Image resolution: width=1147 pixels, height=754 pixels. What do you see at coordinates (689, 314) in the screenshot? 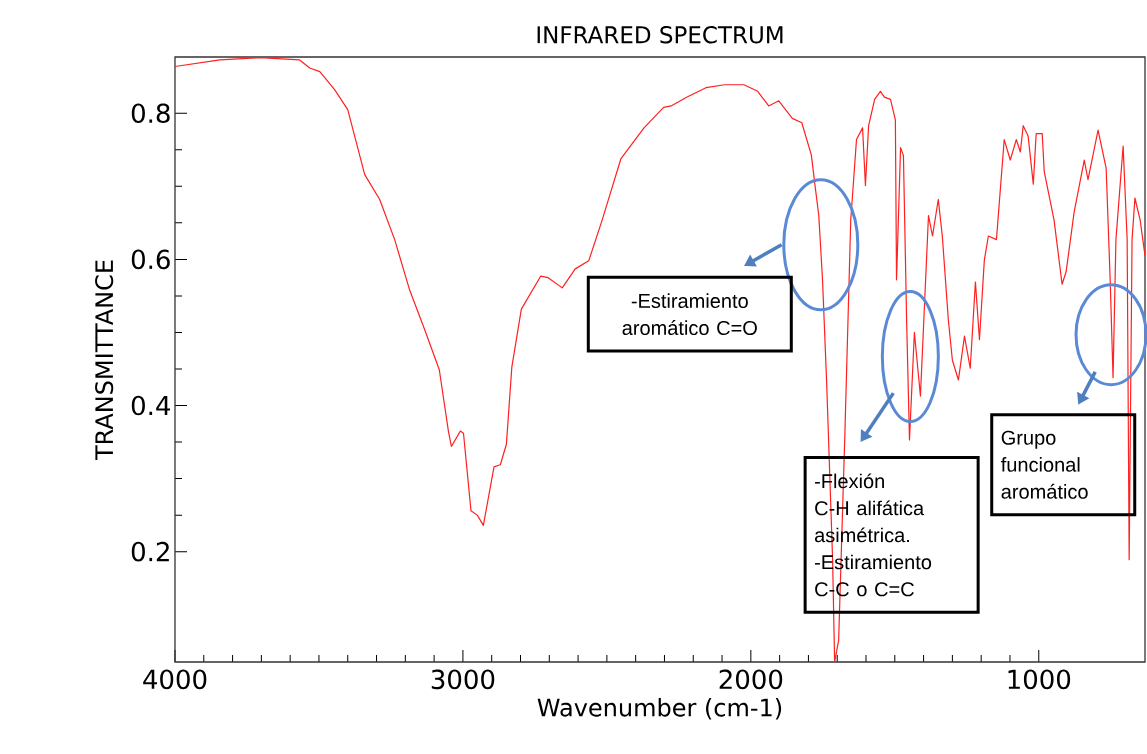
I see `annotation: -Estiramiento aromático C=O` at bounding box center [689, 314].